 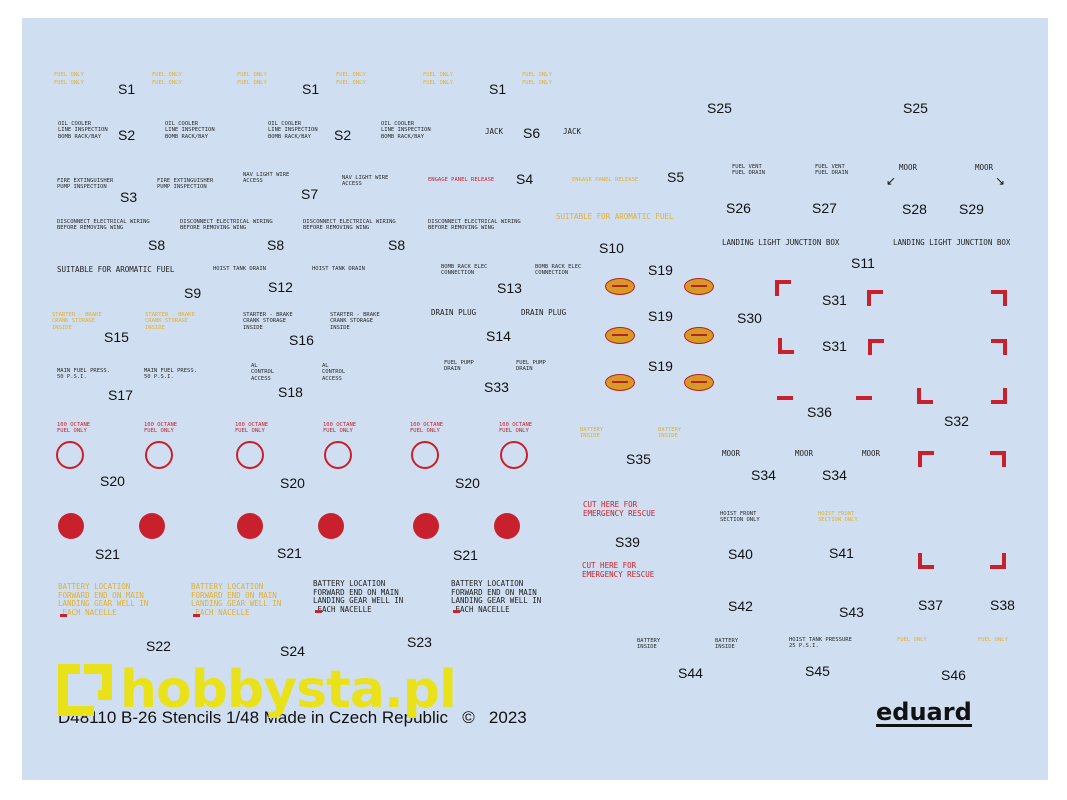 What do you see at coordinates (334, 372) in the screenshot?
I see `stencil-al-control: AL CONTROL ACCESS` at bounding box center [334, 372].